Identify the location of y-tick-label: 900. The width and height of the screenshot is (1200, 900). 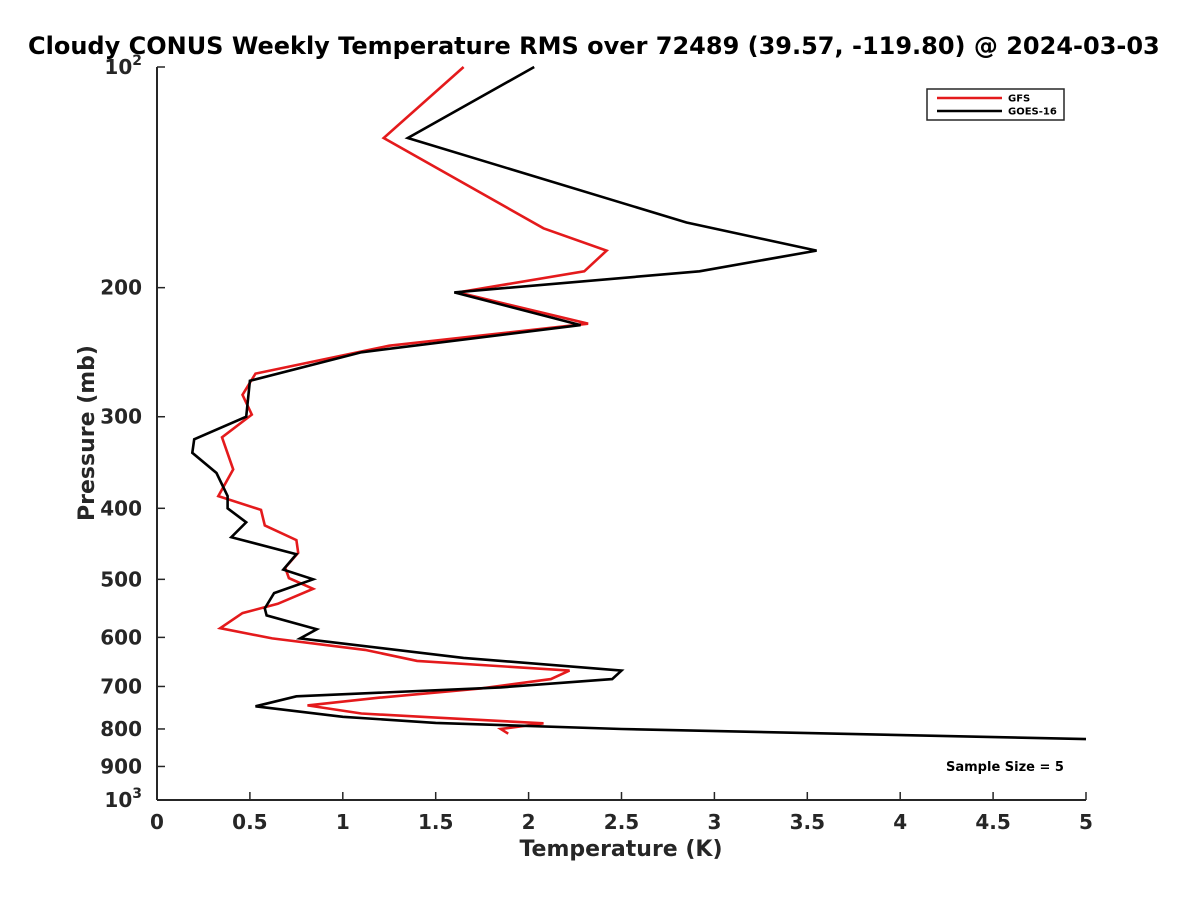
(121, 766).